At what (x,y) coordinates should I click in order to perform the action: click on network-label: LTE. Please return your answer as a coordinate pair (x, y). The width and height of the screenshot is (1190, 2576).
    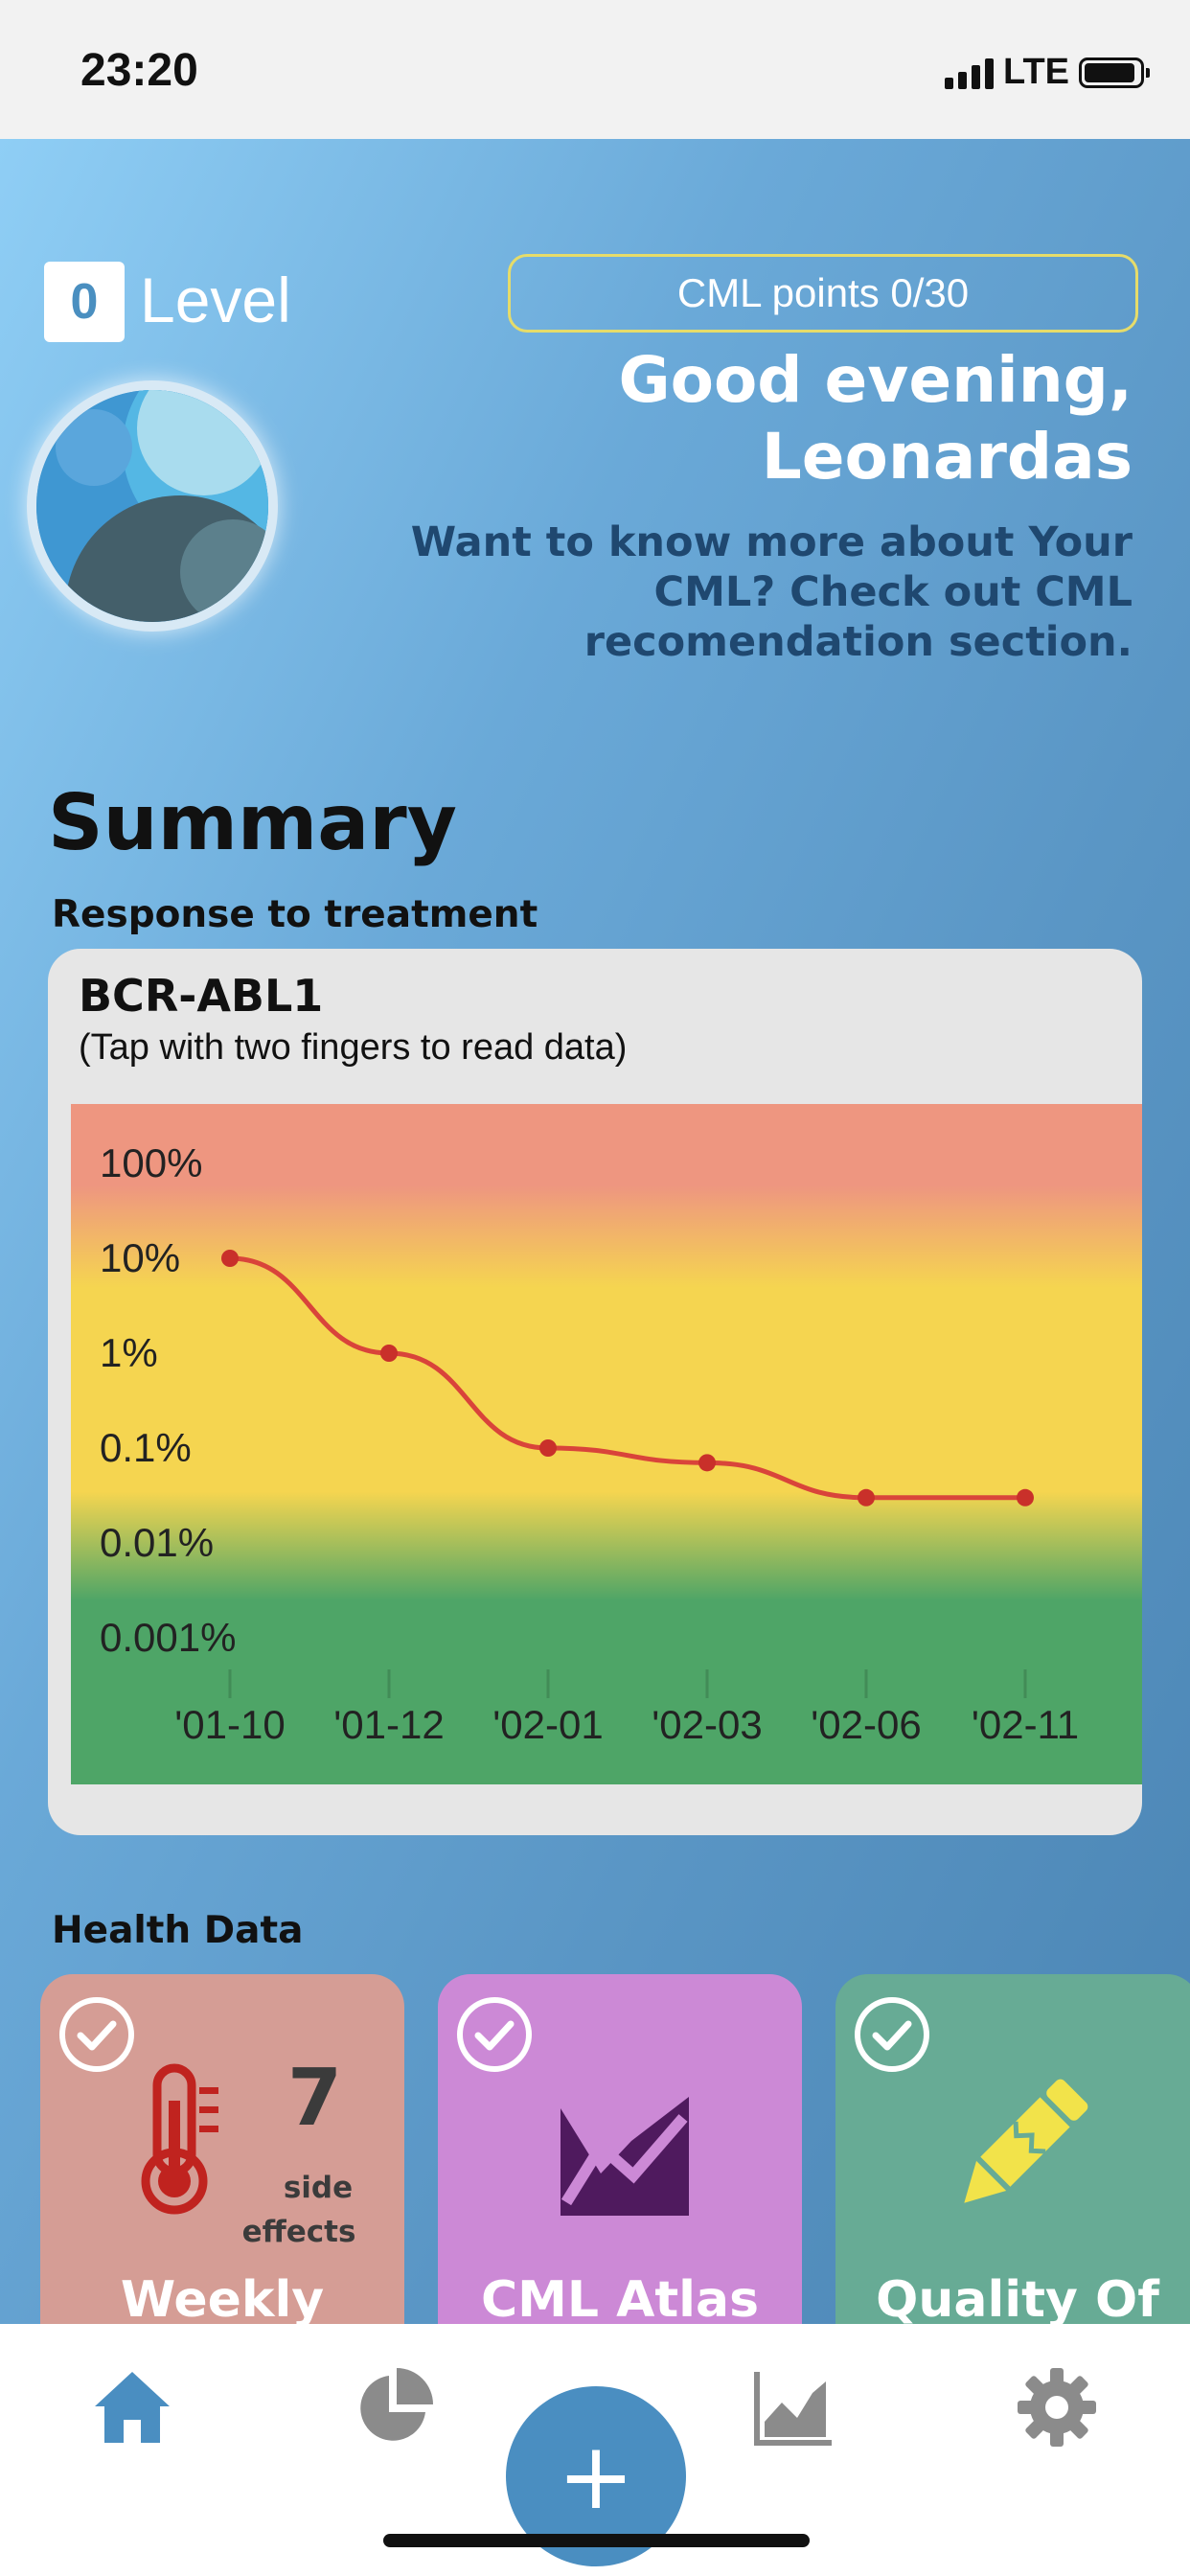
    Looking at the image, I should click on (1036, 72).